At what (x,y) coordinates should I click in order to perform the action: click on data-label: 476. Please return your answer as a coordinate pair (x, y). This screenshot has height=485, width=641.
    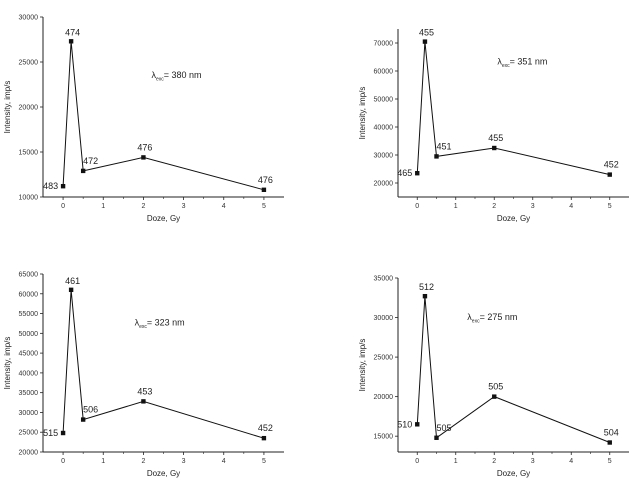
    Looking at the image, I should click on (265, 180).